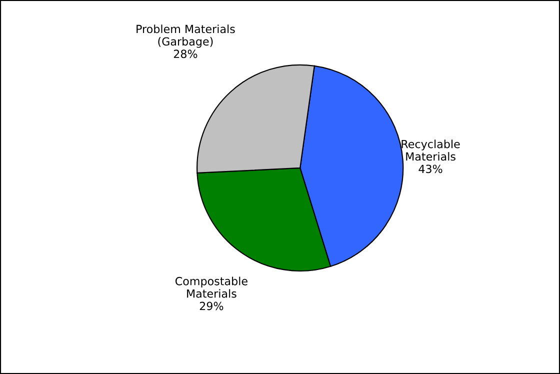 This screenshot has height=374, width=560. Describe the element at coordinates (212, 306) in the screenshot. I see `data-label: 29%` at that location.